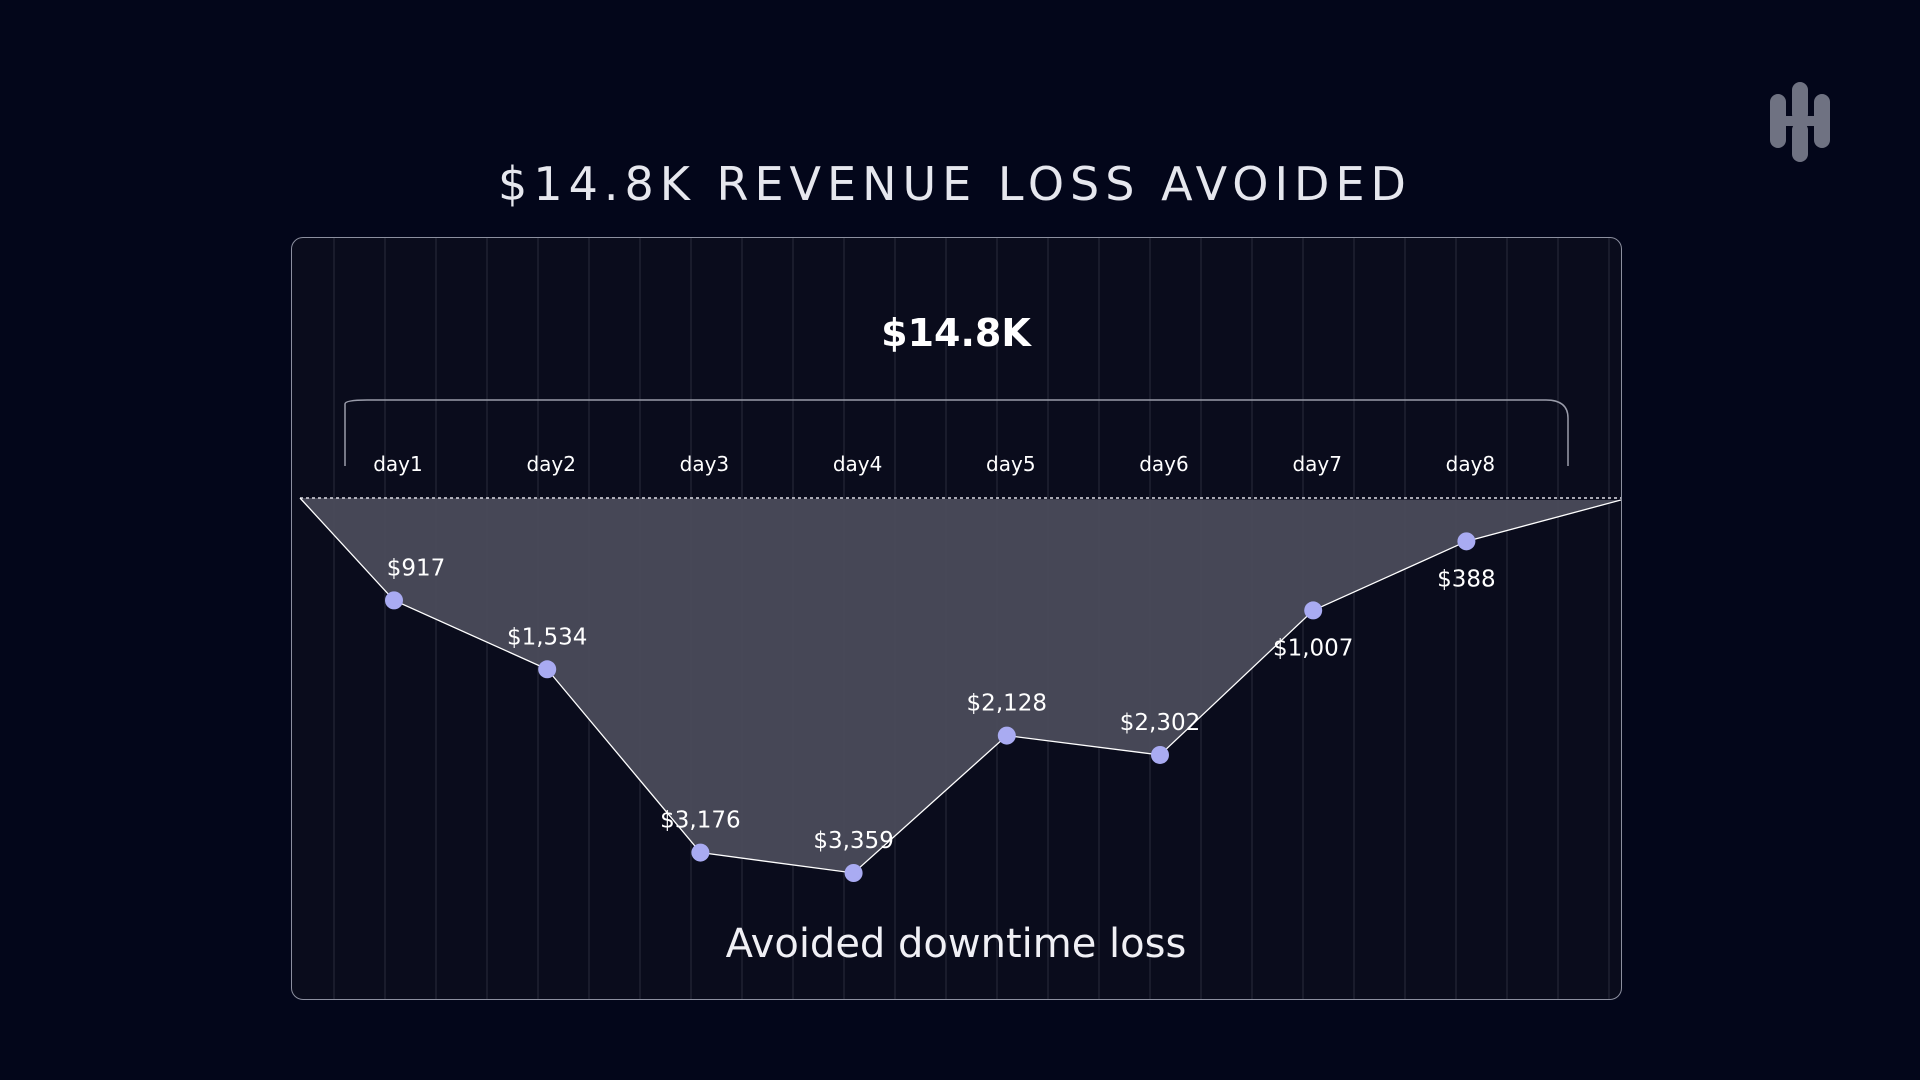  What do you see at coordinates (1800, 121) in the screenshot?
I see `brand-logo-icon` at bounding box center [1800, 121].